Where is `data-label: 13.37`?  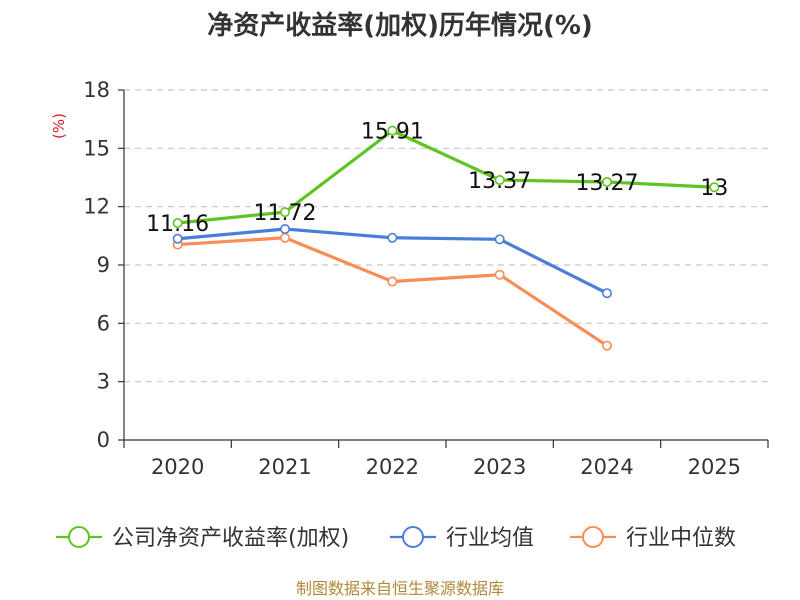
data-label: 13.37 is located at coordinates (499, 181).